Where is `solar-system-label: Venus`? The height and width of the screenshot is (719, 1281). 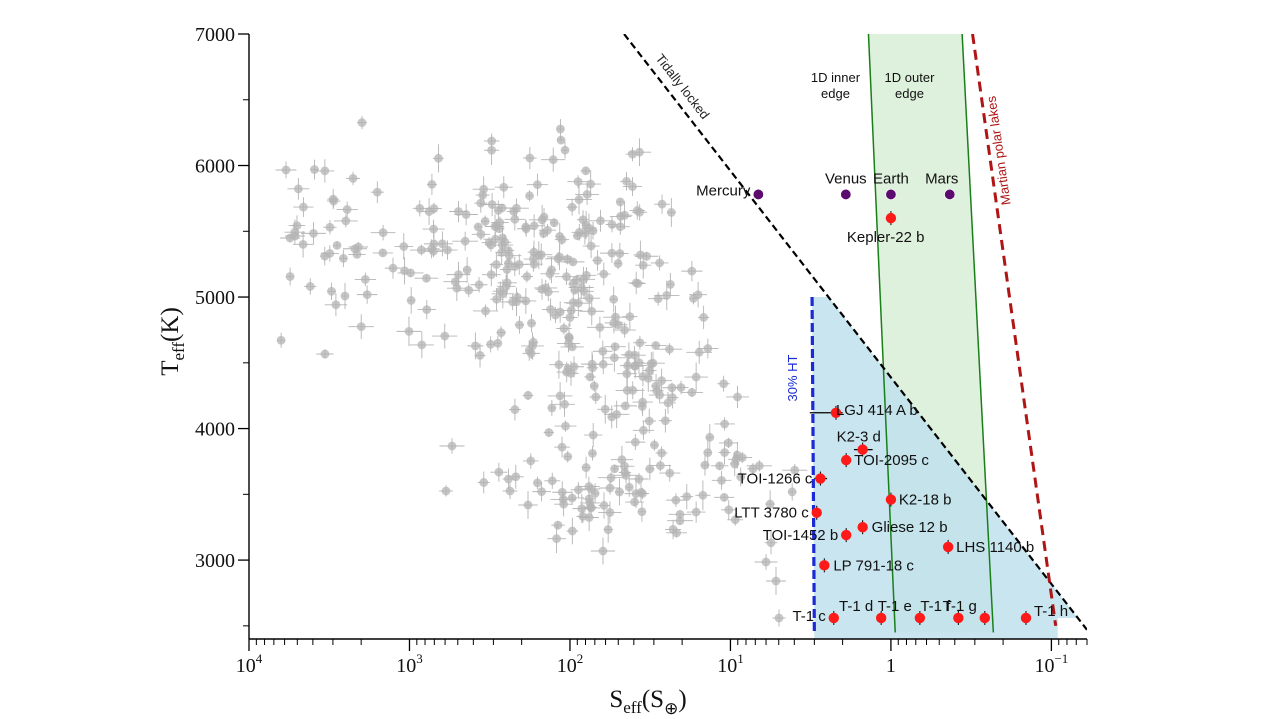
solar-system-label: Venus is located at coordinates (846, 178).